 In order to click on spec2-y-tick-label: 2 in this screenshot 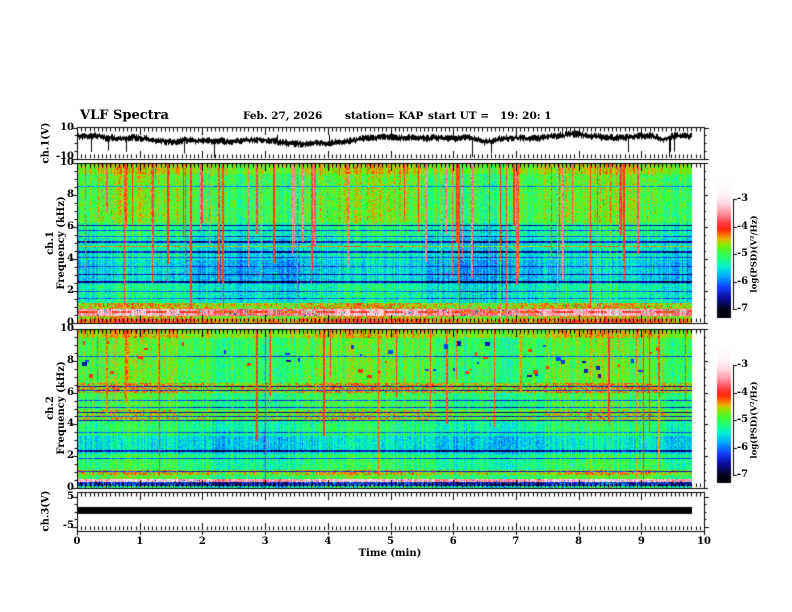, I will do `click(70, 456)`.